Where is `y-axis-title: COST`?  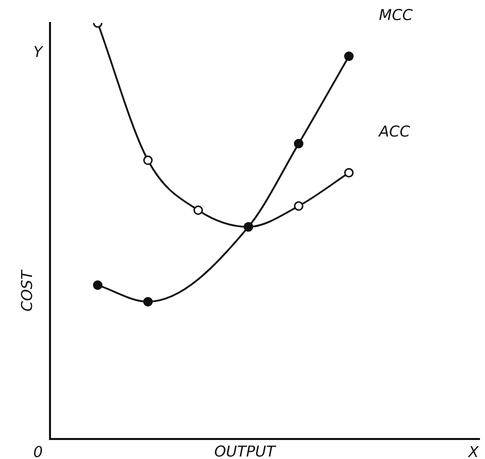
y-axis-title: COST is located at coordinates (27, 290).